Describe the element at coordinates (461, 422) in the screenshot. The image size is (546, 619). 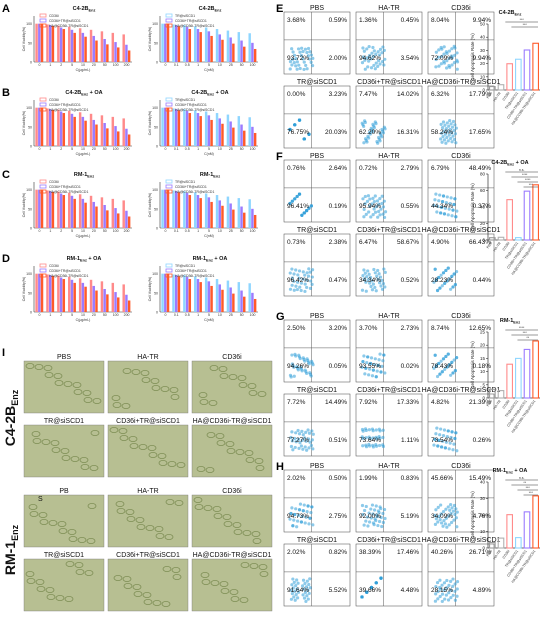
I see `flow-plot-g-6: HA@CD36i-TR@siSCD1 4.82% 21.39% 73.54% 0.26%` at that location.